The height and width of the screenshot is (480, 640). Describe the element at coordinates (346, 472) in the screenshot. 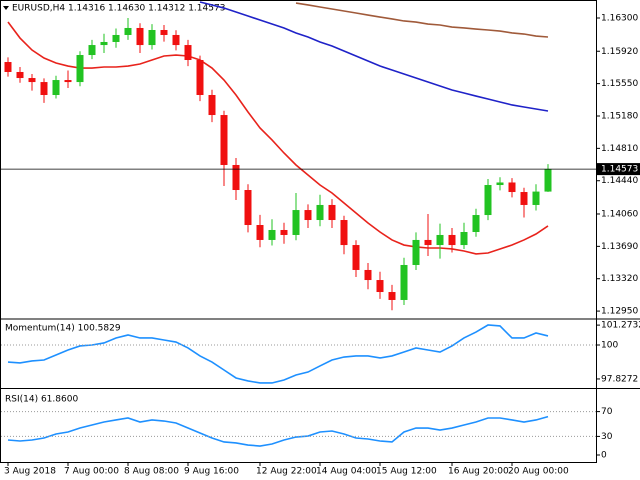

I see `x-tick-label: 14 Aug 04:00` at that location.